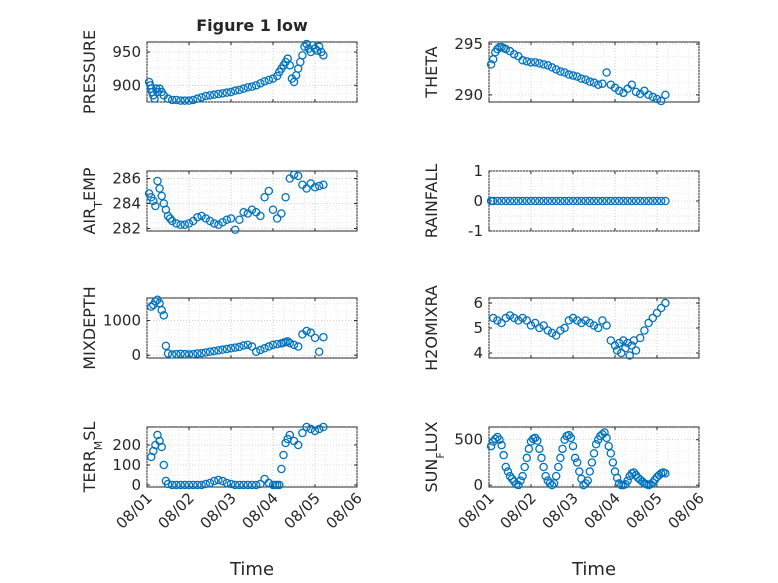 This screenshot has height=583, width=778. I want to click on x-tick-label: 08/06, so click(686, 510).